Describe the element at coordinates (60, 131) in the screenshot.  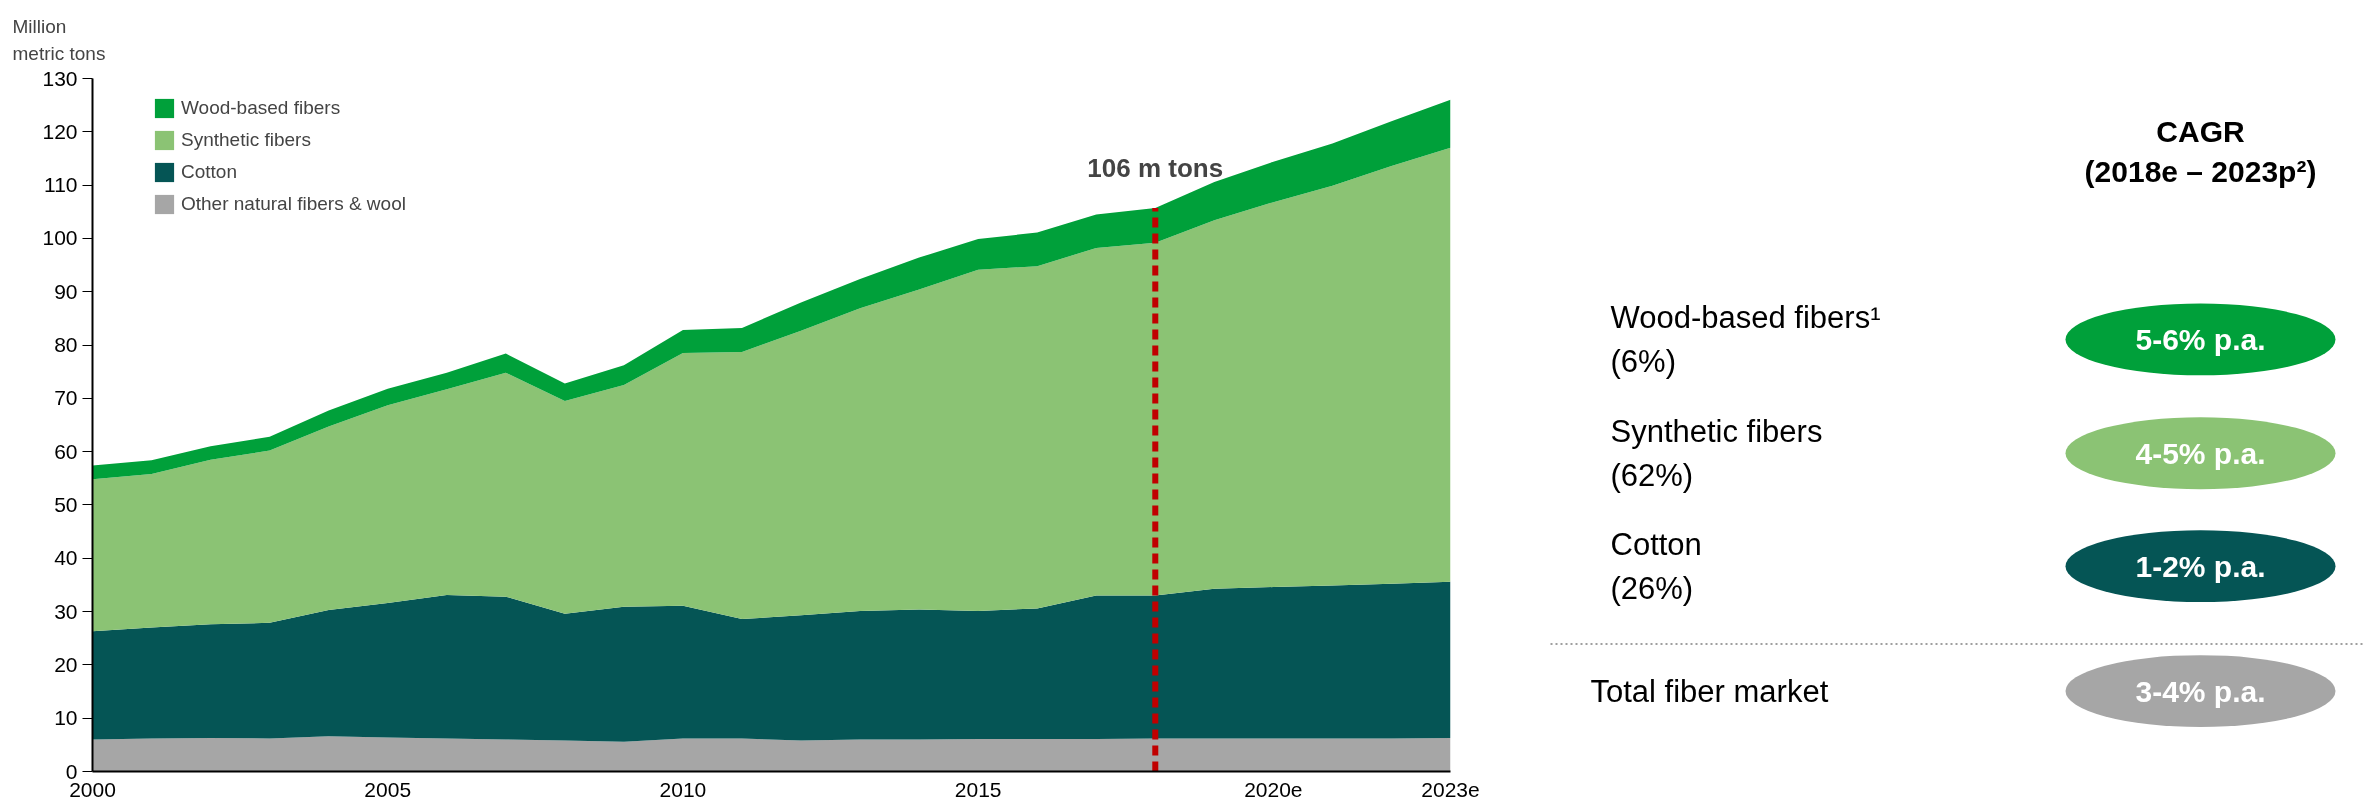
I see `y-tick-label: 120` at that location.